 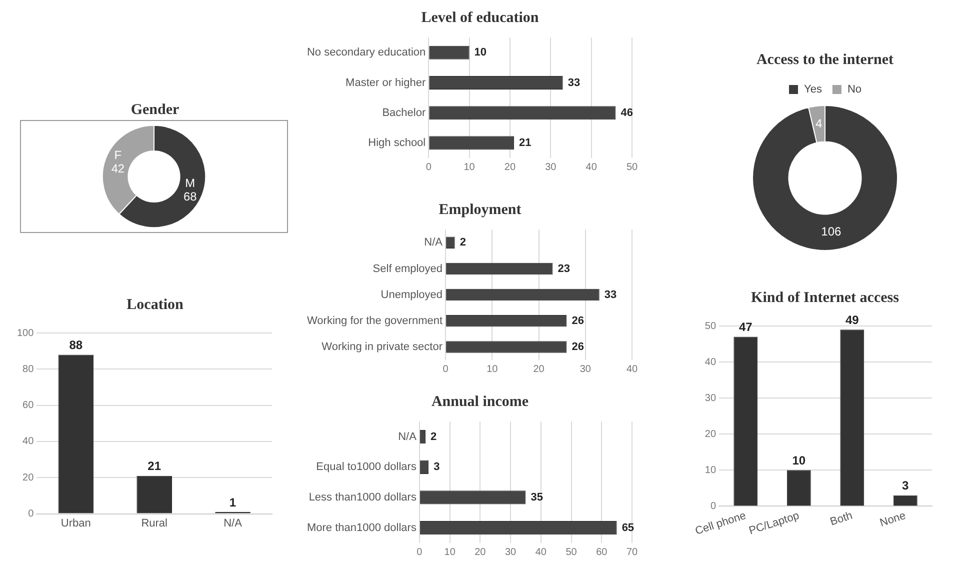 What do you see at coordinates (382, 346) in the screenshot?
I see `y-tick-label: Working in private sector` at bounding box center [382, 346].